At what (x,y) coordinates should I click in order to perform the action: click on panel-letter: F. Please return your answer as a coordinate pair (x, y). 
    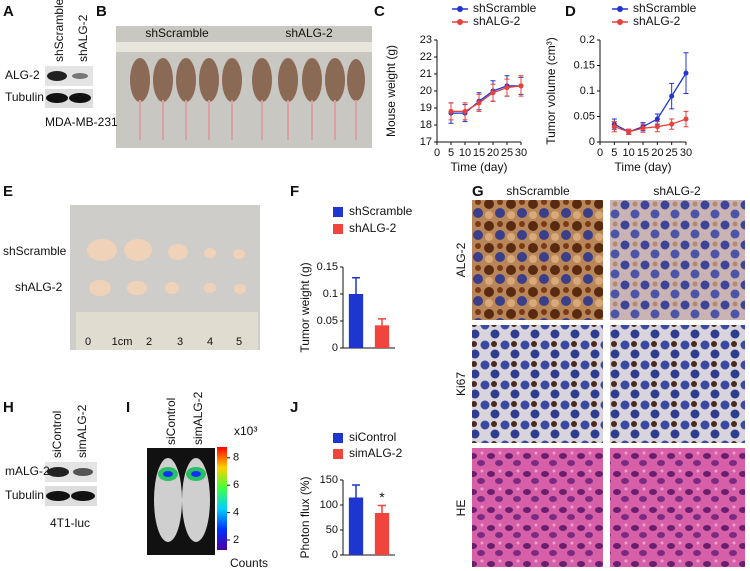
    Looking at the image, I should click on (294, 191).